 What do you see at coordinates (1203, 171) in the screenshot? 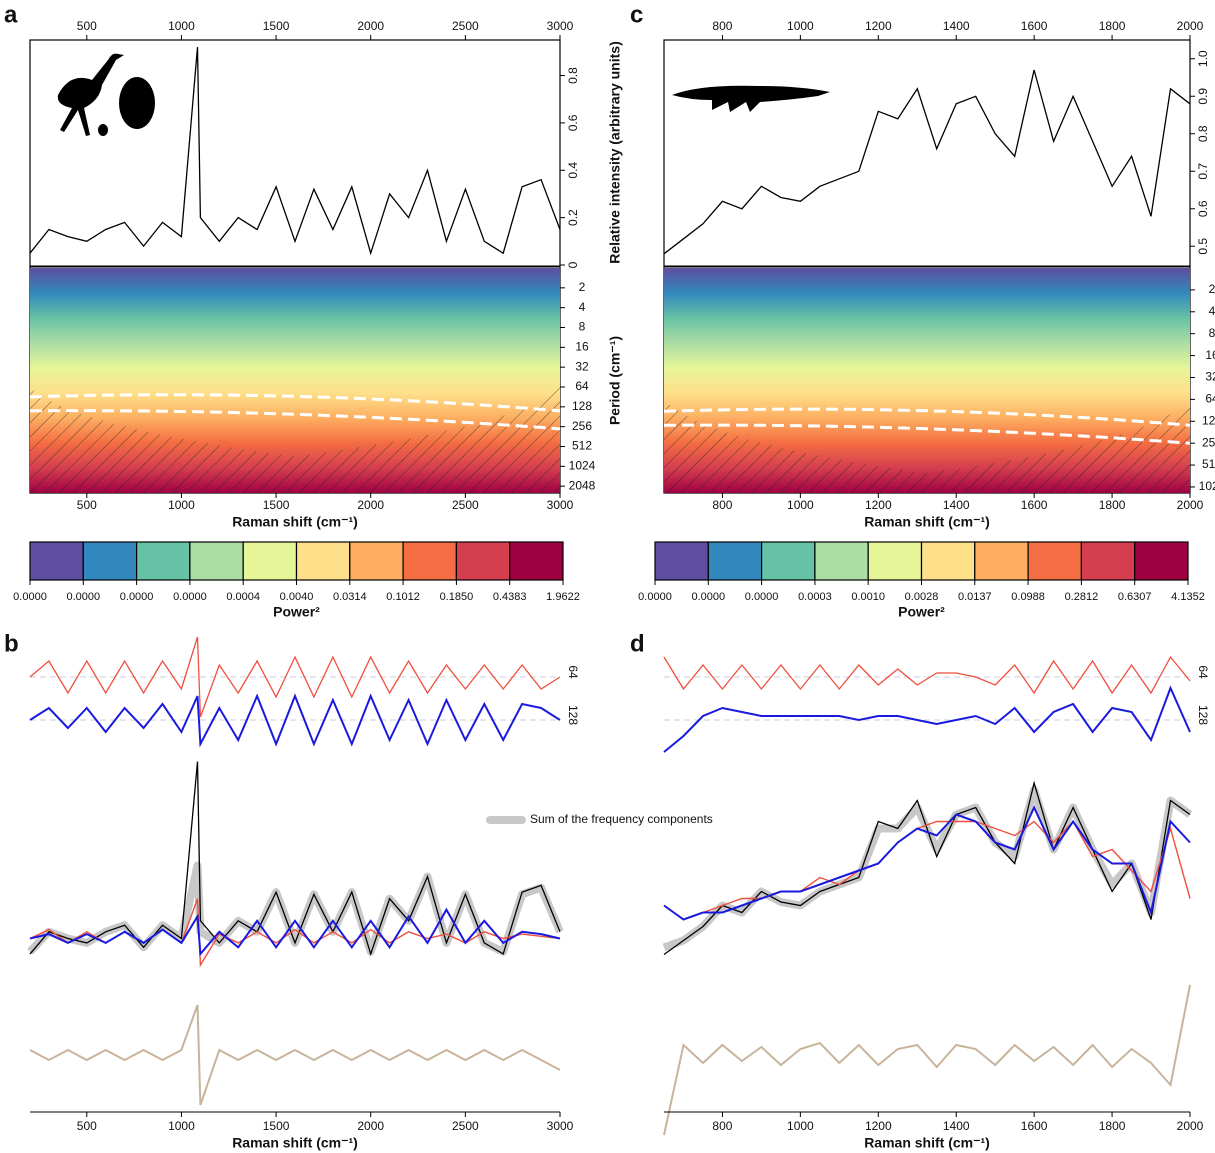
I see `y-tick-label: 0.7` at bounding box center [1203, 171].